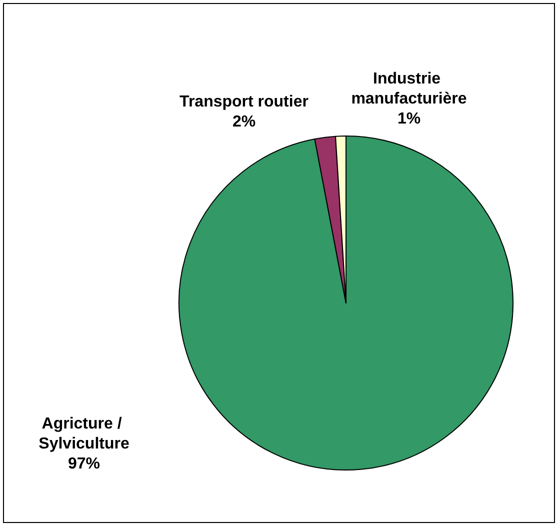 This screenshot has width=560, height=527. I want to click on data-label: 1%, so click(409, 119).